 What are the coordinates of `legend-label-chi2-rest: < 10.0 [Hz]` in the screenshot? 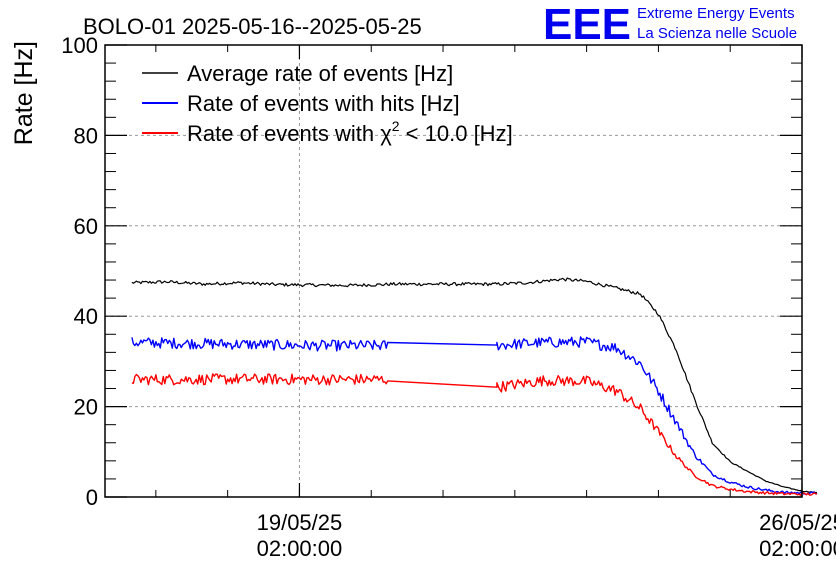 It's located at (456, 133).